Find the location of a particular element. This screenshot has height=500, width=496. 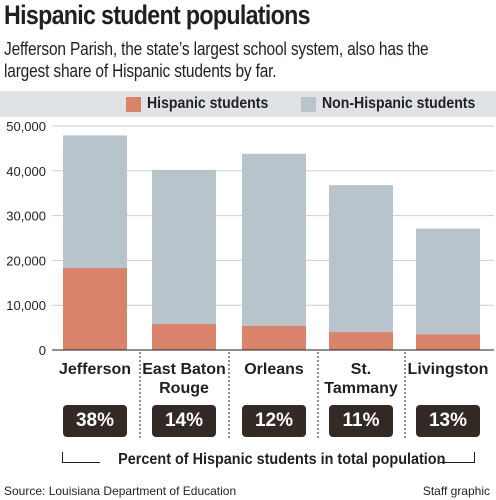

y-tick-label: 0 is located at coordinates (42, 350).